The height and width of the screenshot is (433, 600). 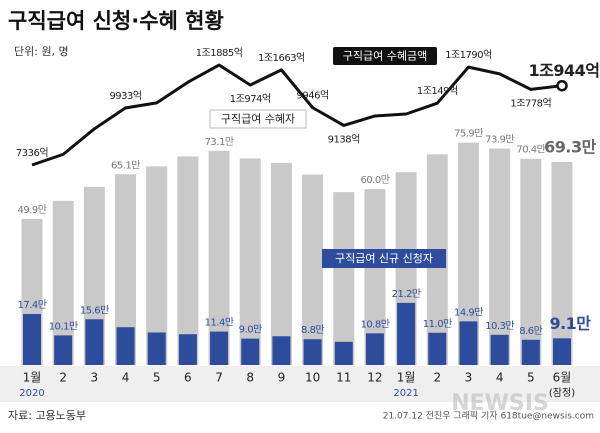 I want to click on value-label: 10.3만, so click(x=499, y=326).